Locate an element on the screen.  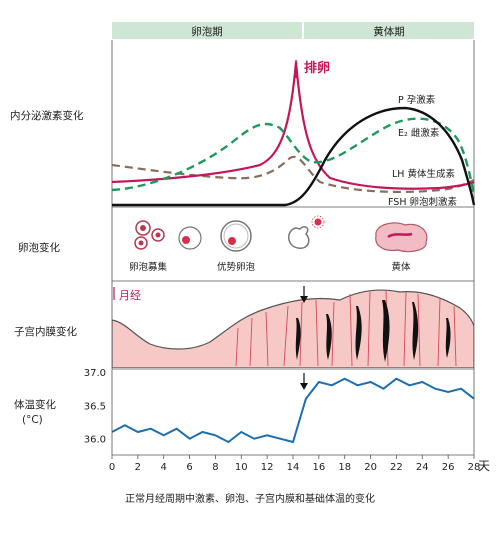
growing-follicle-icon is located at coordinates (190, 238).